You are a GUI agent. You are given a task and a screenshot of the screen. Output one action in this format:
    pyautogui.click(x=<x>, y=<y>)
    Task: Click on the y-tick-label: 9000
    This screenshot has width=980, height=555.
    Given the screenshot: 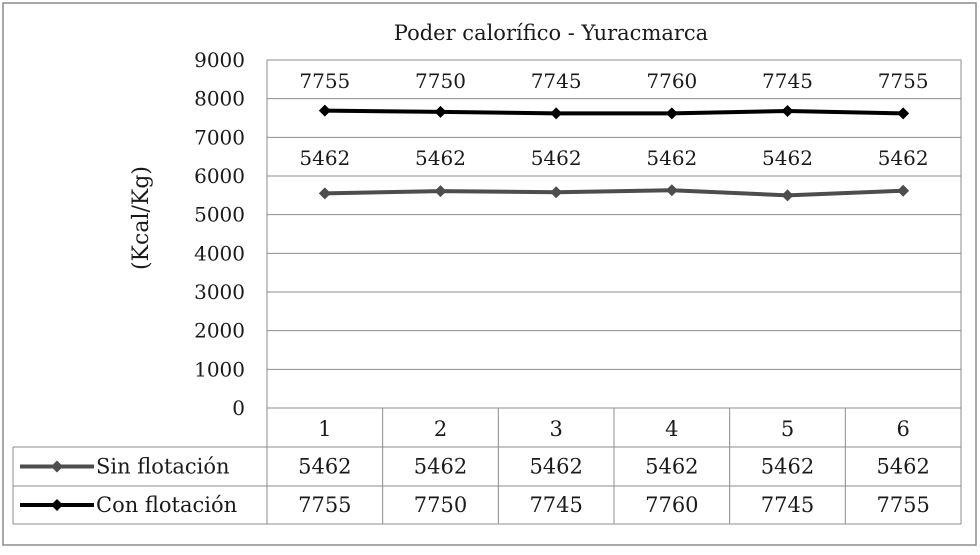 What is the action you would take?
    pyautogui.click(x=219, y=60)
    